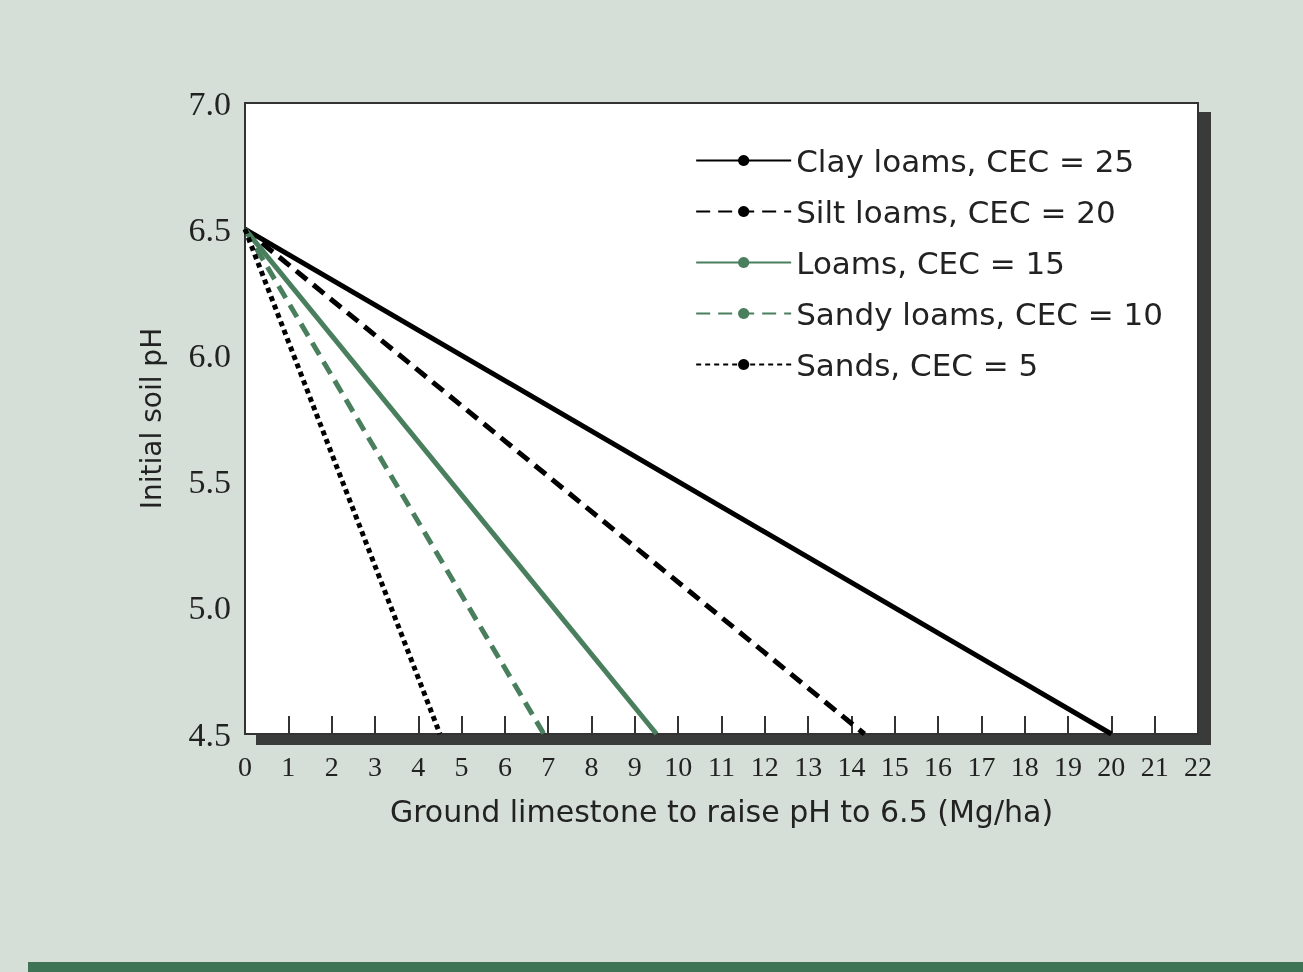 Image resolution: width=1303 pixels, height=972 pixels. I want to click on y-tick-label: 6.5, so click(209, 229).